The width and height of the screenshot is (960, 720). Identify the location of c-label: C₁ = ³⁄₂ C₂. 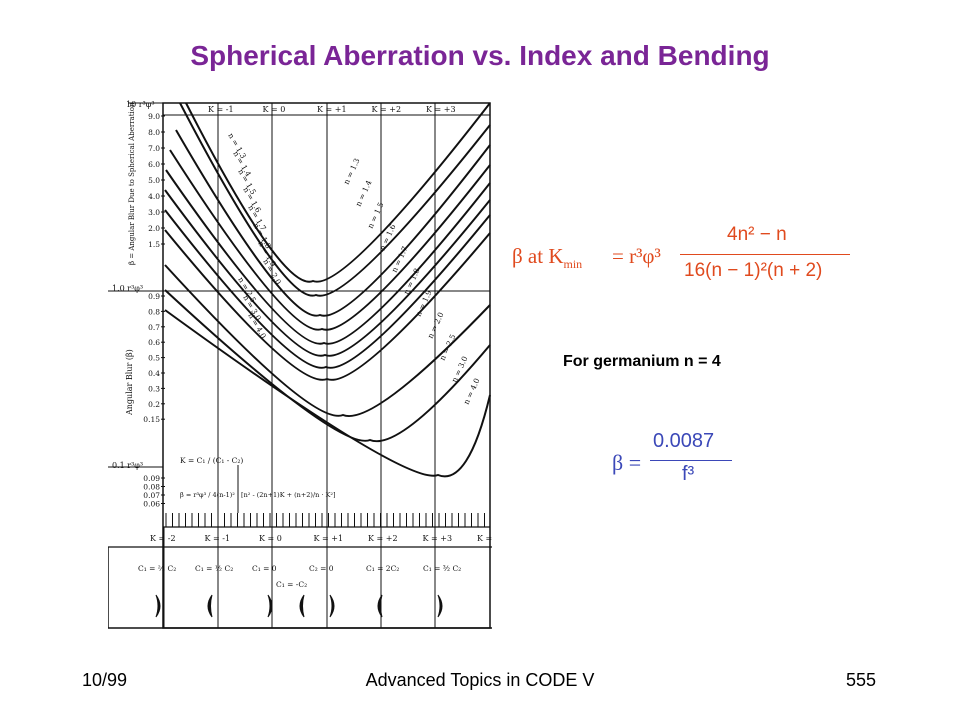
(442, 568).